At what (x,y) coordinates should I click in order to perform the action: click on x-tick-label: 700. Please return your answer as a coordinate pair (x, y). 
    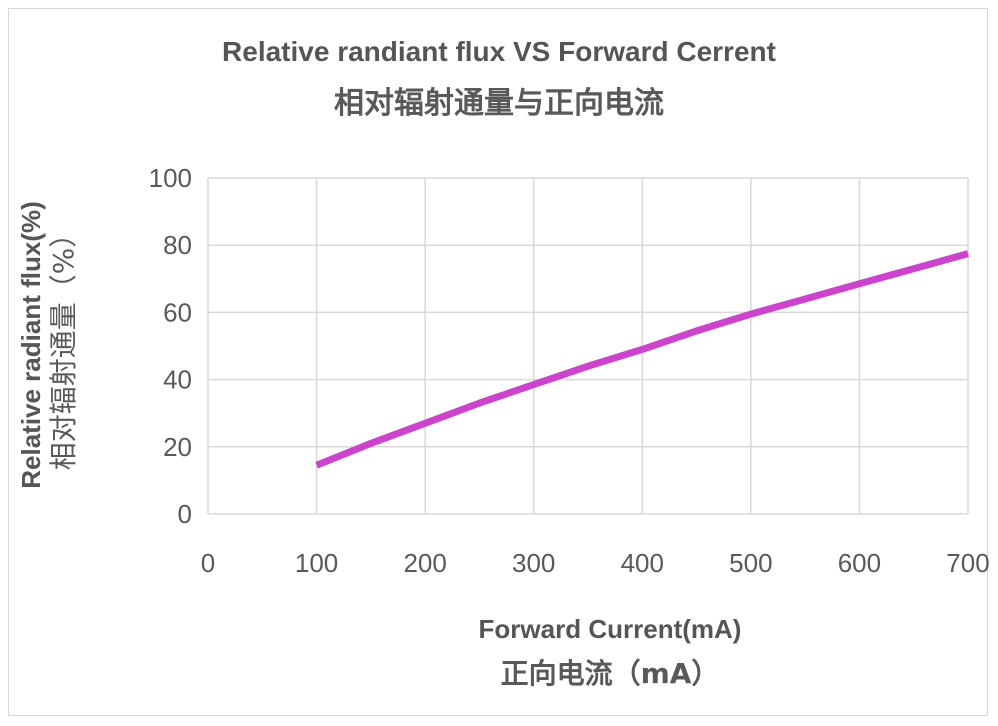
    Looking at the image, I should click on (967, 563).